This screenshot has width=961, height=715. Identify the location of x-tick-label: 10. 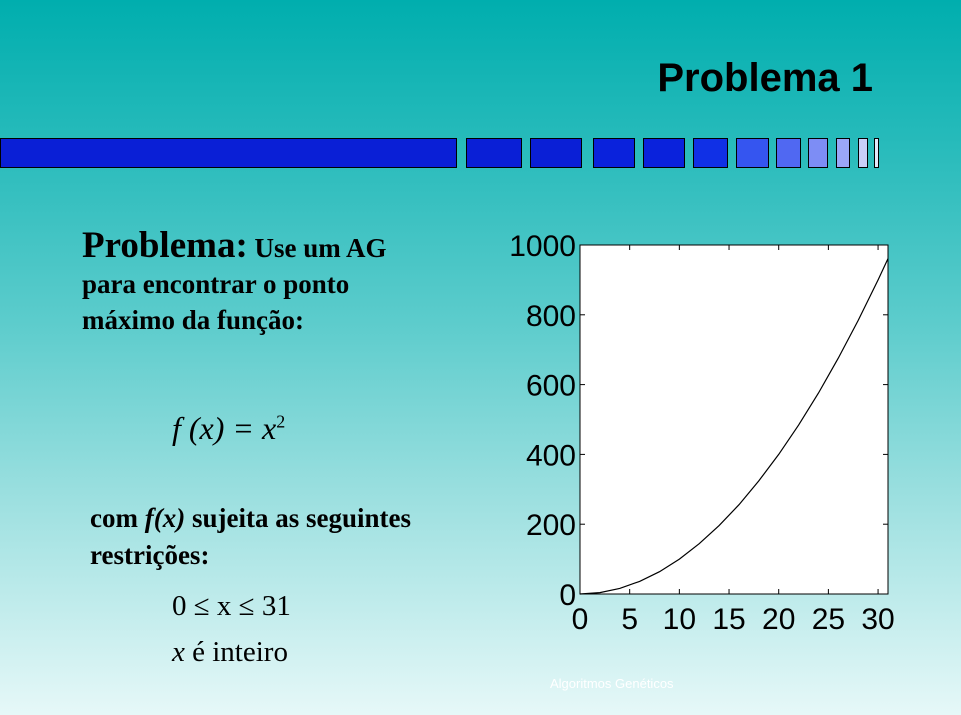
(679, 619).